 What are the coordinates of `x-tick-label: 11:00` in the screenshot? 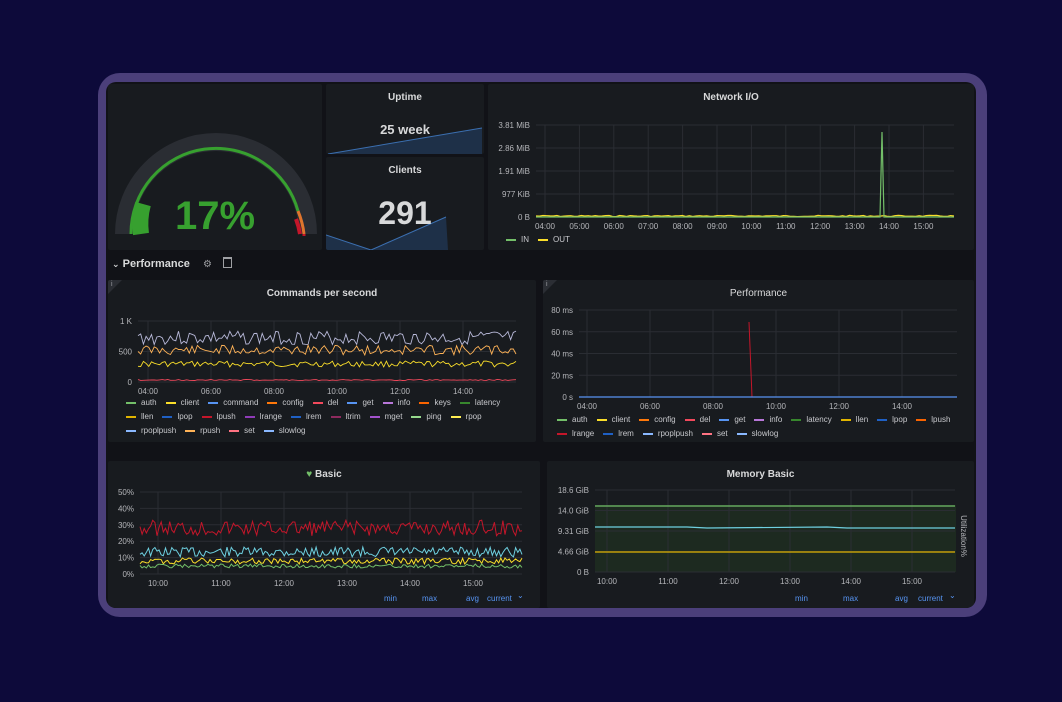 It's located at (668, 581).